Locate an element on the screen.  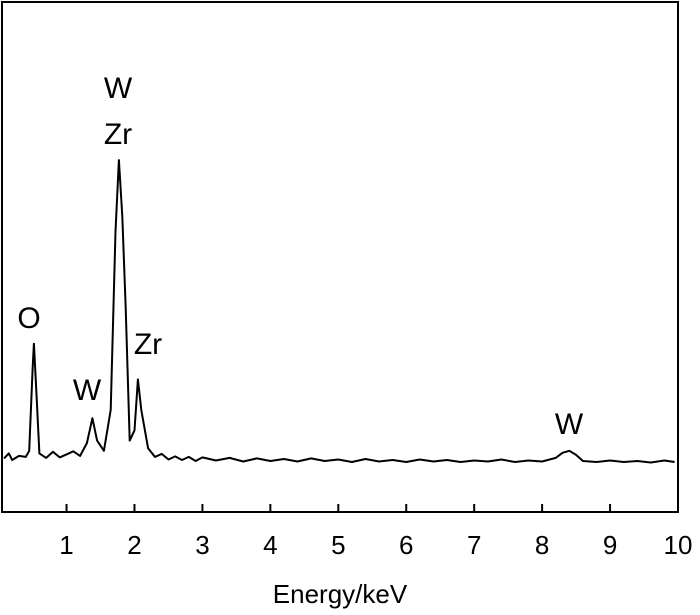
x-tick-label: 7 is located at coordinates (474, 545).